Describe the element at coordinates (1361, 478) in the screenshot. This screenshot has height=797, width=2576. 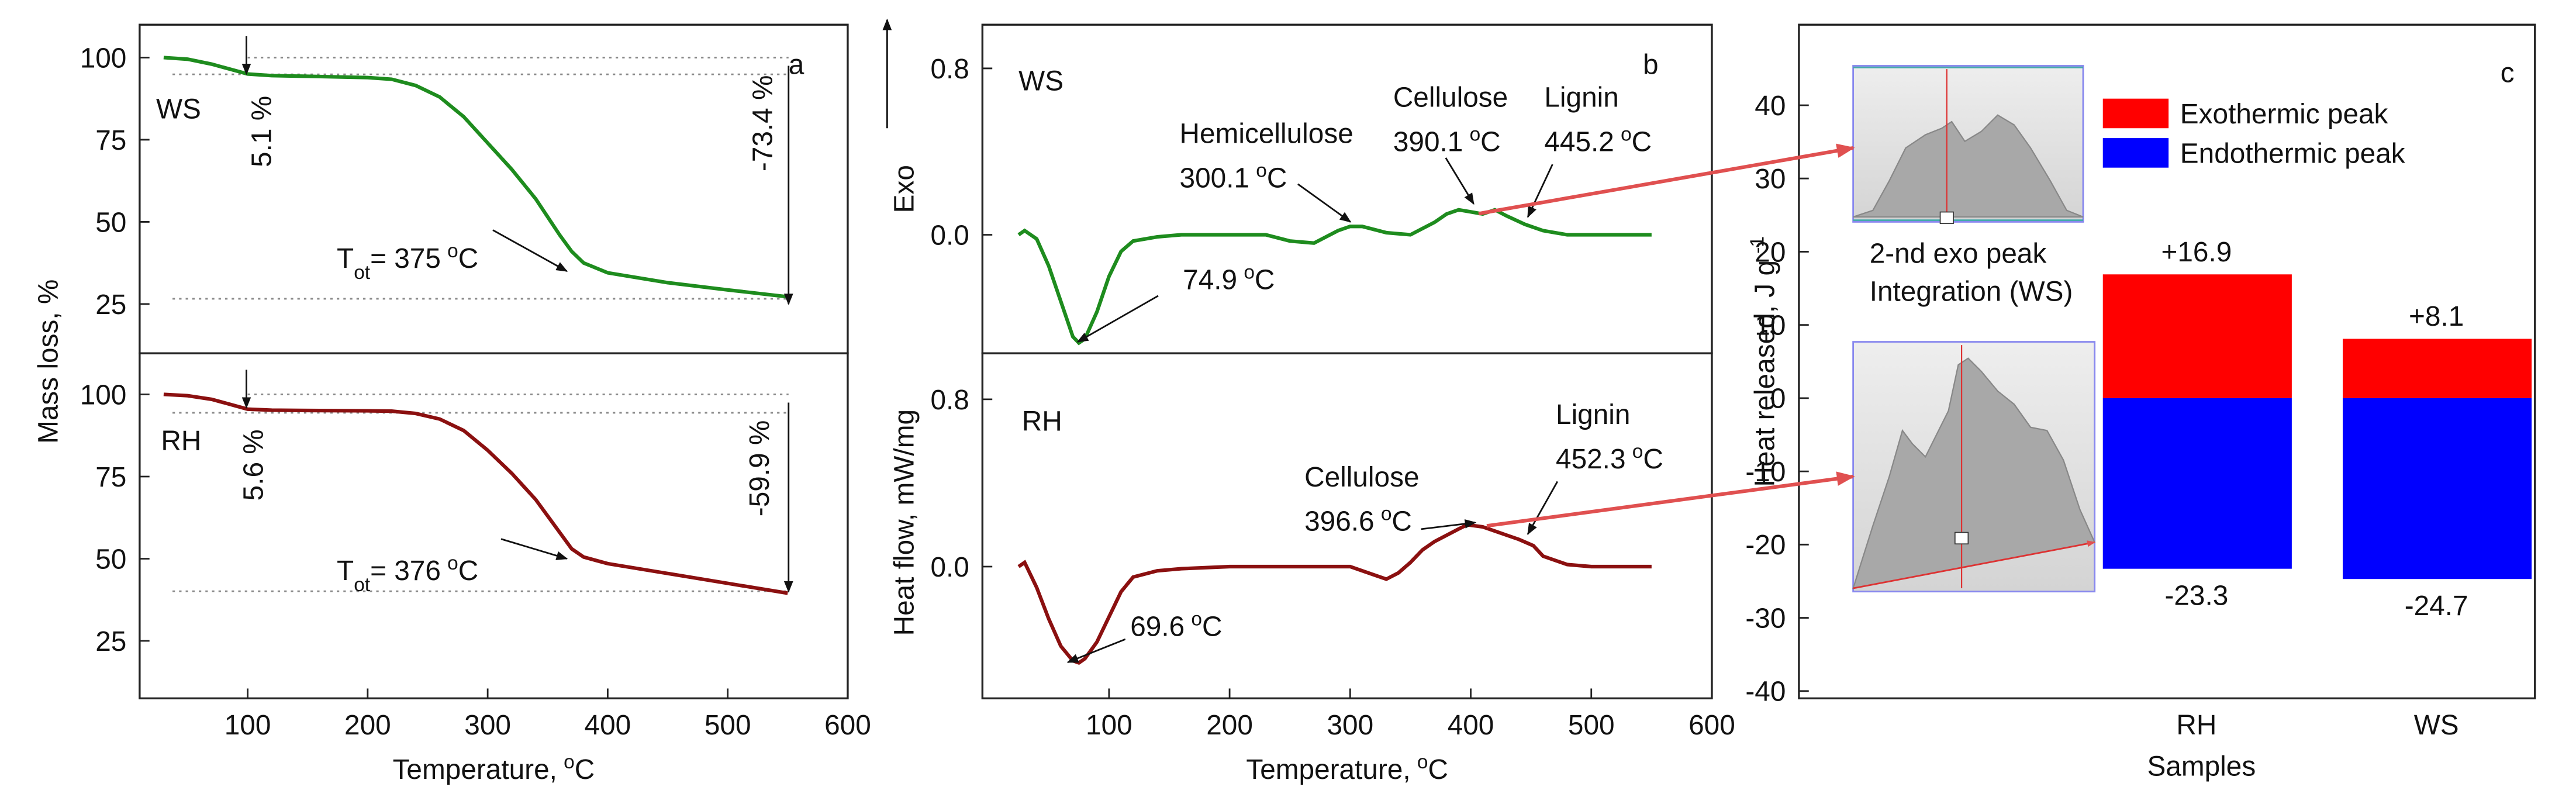
I see `peak-name: Cellulose` at that location.